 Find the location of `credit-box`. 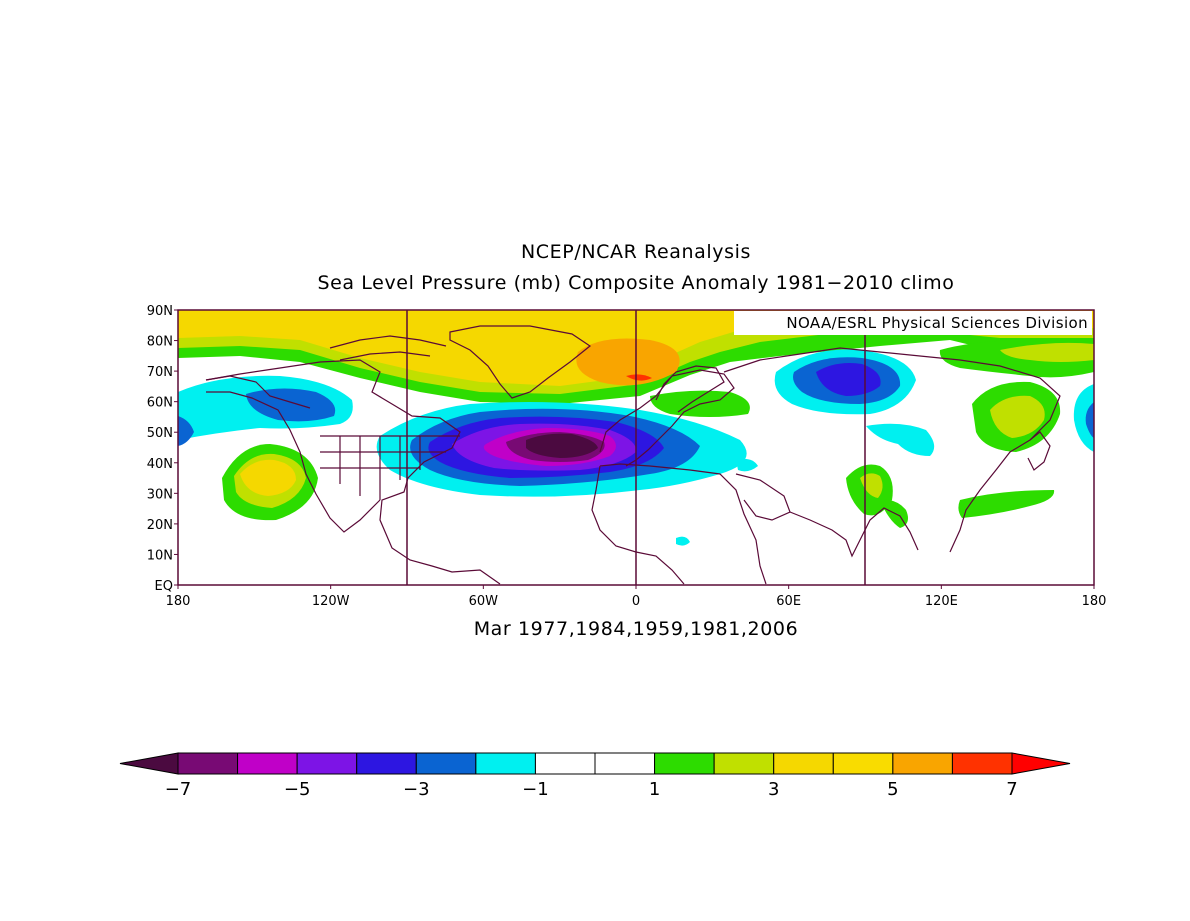

credit-box is located at coordinates (913, 323).